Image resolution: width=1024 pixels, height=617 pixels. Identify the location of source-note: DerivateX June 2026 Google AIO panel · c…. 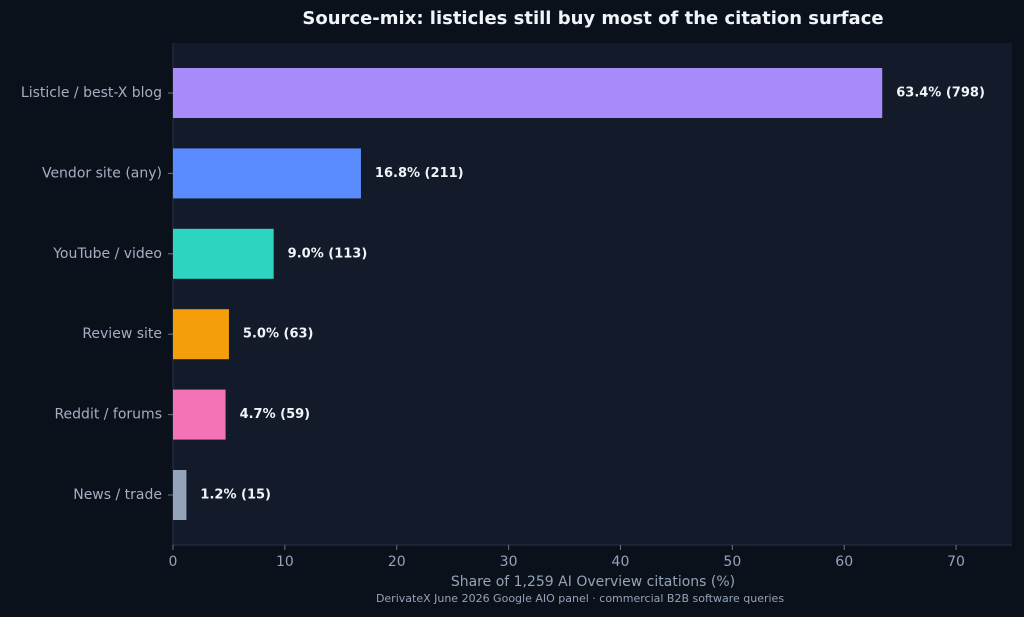
(580, 598).